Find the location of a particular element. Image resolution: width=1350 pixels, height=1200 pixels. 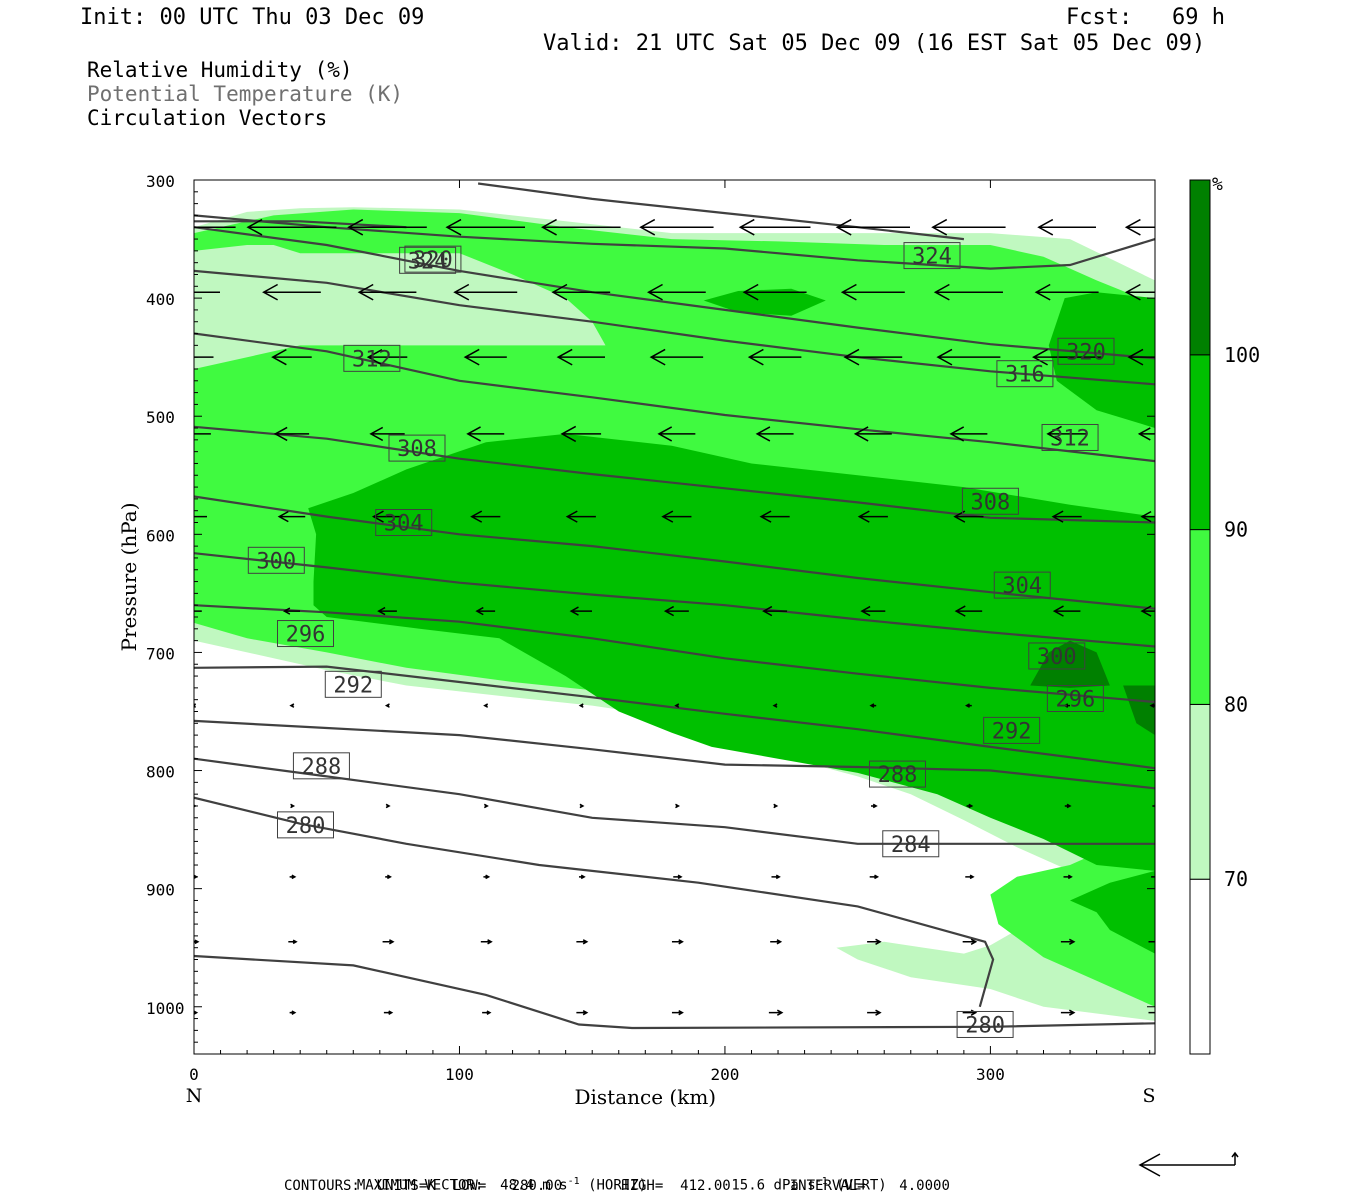

y-axis-label: Pressure (hPa) is located at coordinates (129, 577).